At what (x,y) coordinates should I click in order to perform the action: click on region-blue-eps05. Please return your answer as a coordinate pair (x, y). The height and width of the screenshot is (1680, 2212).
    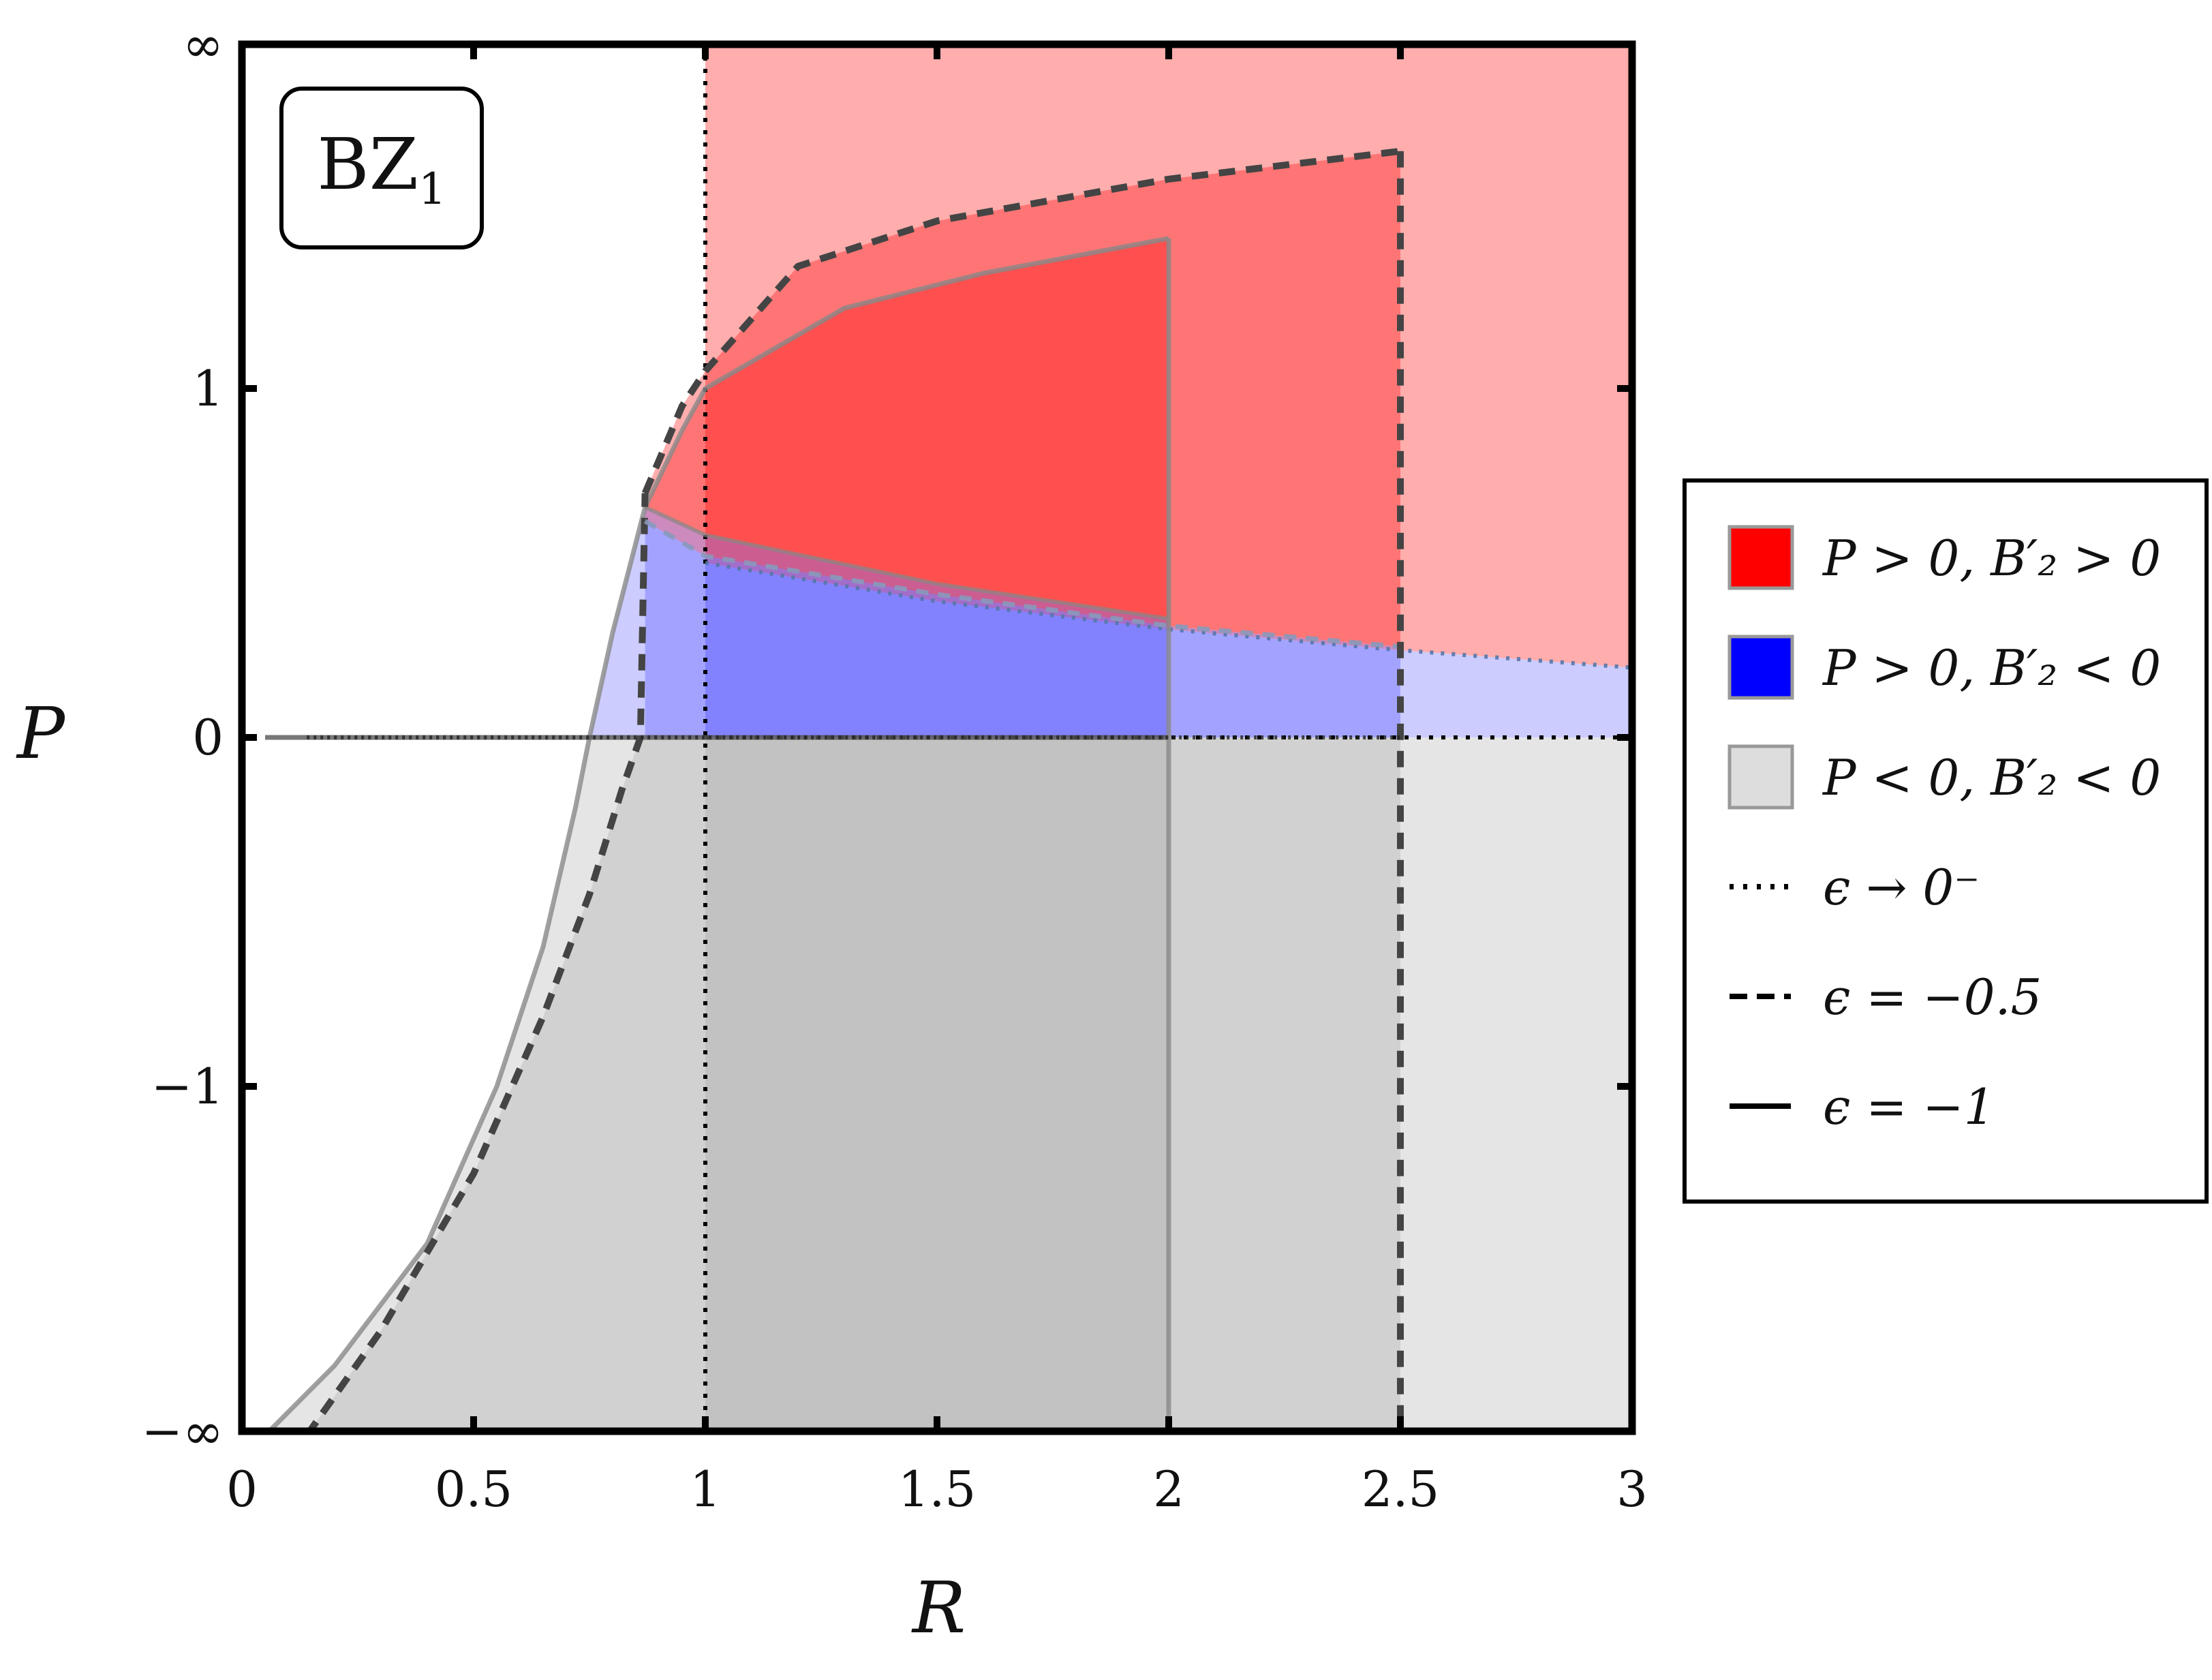
    Looking at the image, I should click on (1022, 629).